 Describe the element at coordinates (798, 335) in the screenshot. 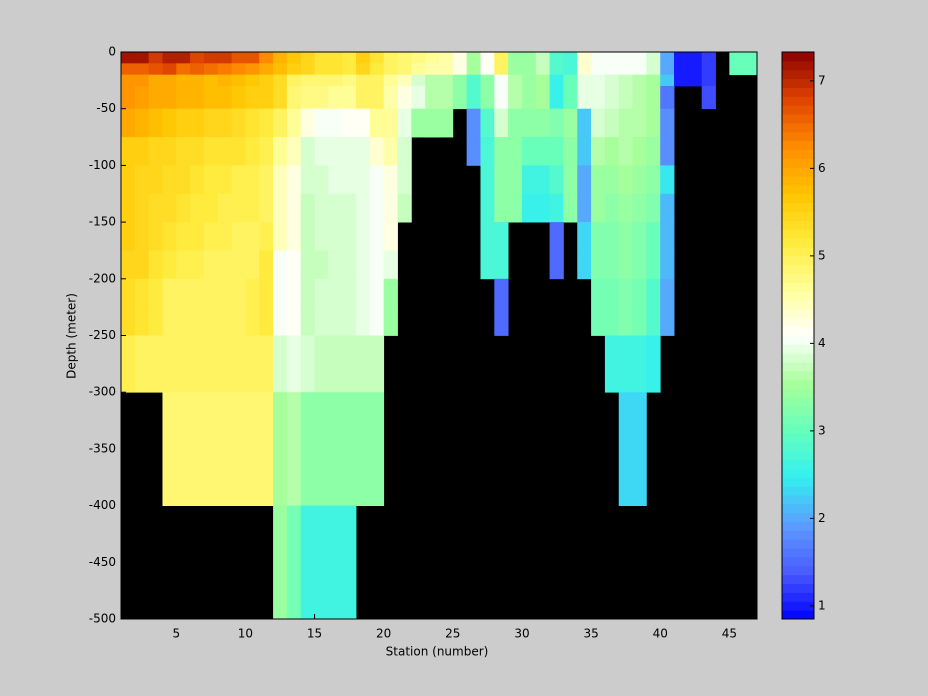

I see `colorbar-box` at that location.